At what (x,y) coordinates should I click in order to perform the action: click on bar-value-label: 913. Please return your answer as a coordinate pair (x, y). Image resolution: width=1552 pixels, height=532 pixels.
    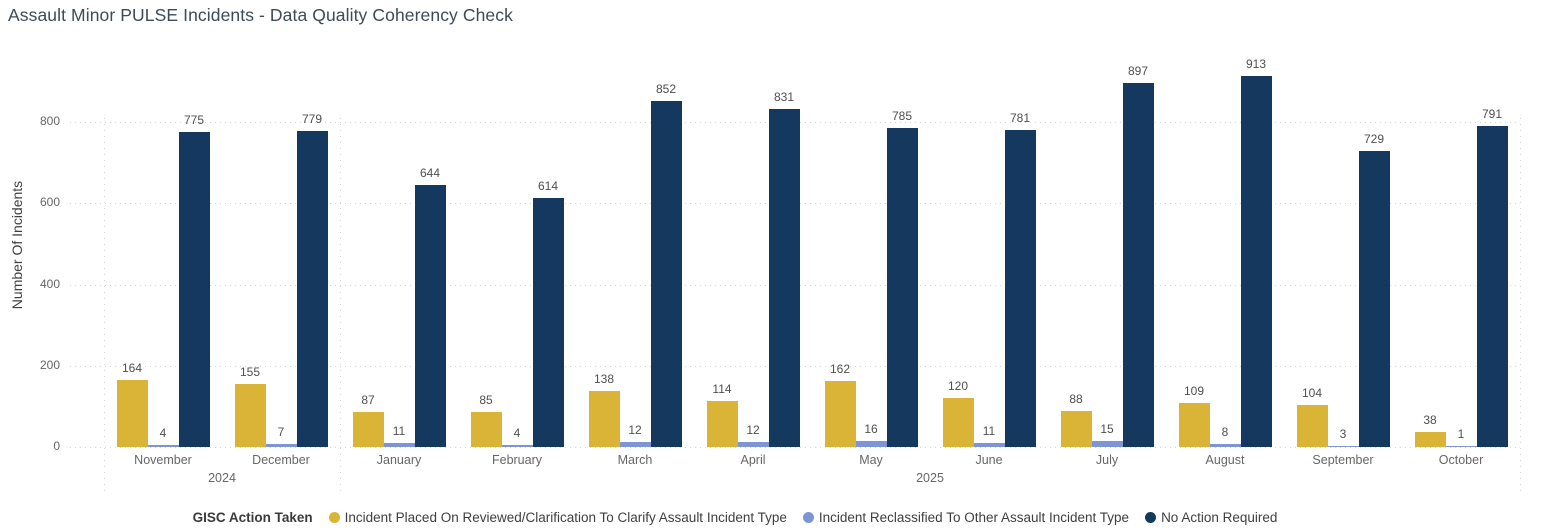
    Looking at the image, I should click on (1256, 64).